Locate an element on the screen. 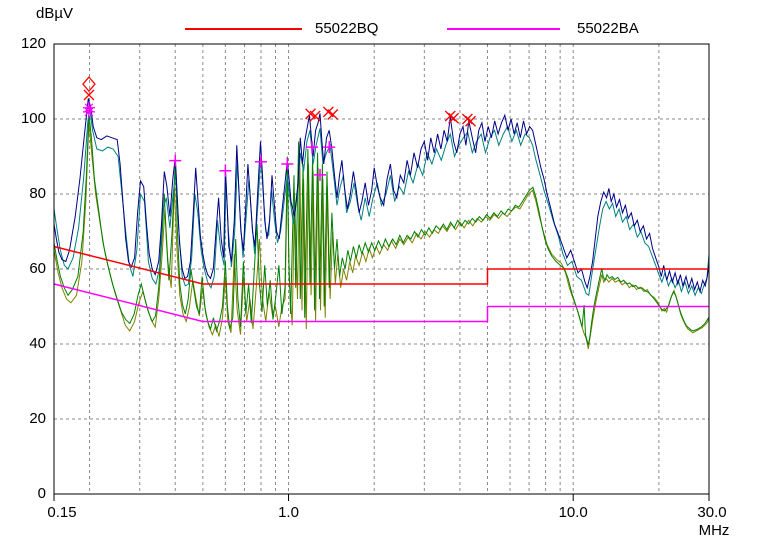 The width and height of the screenshot is (769, 557). marker-diamond is located at coordinates (89, 84).